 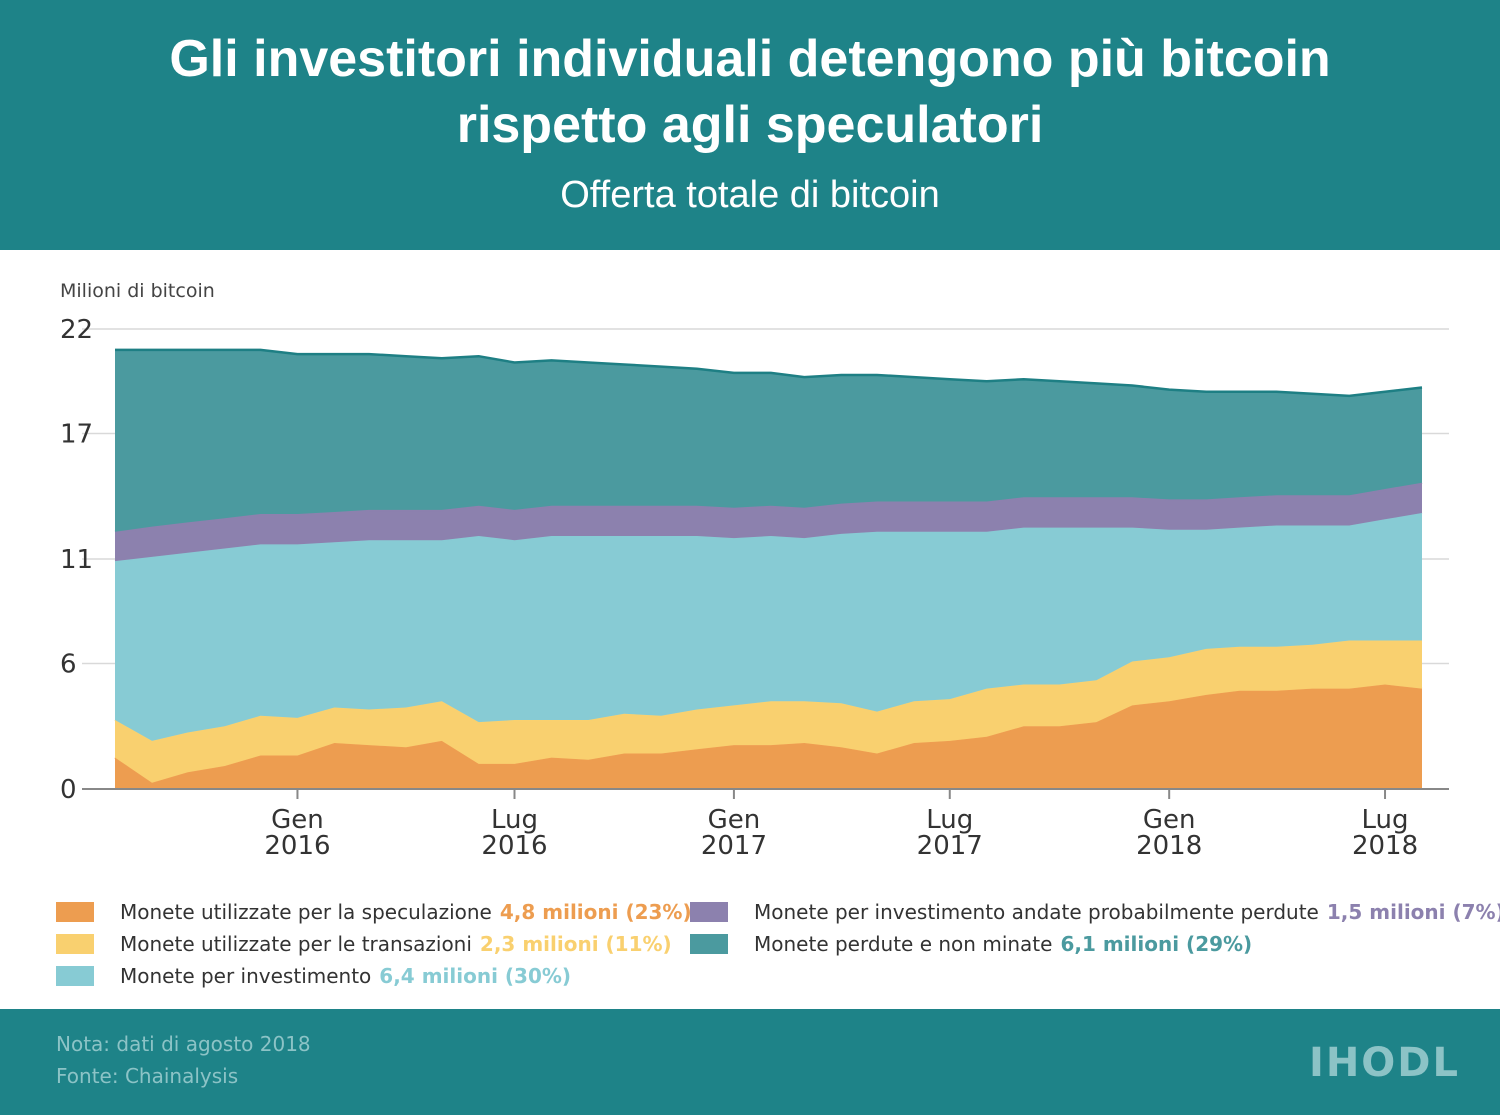 What do you see at coordinates (750, 195) in the screenshot?
I see `chart-subtitle: Offerta totale di bitcoin` at bounding box center [750, 195].